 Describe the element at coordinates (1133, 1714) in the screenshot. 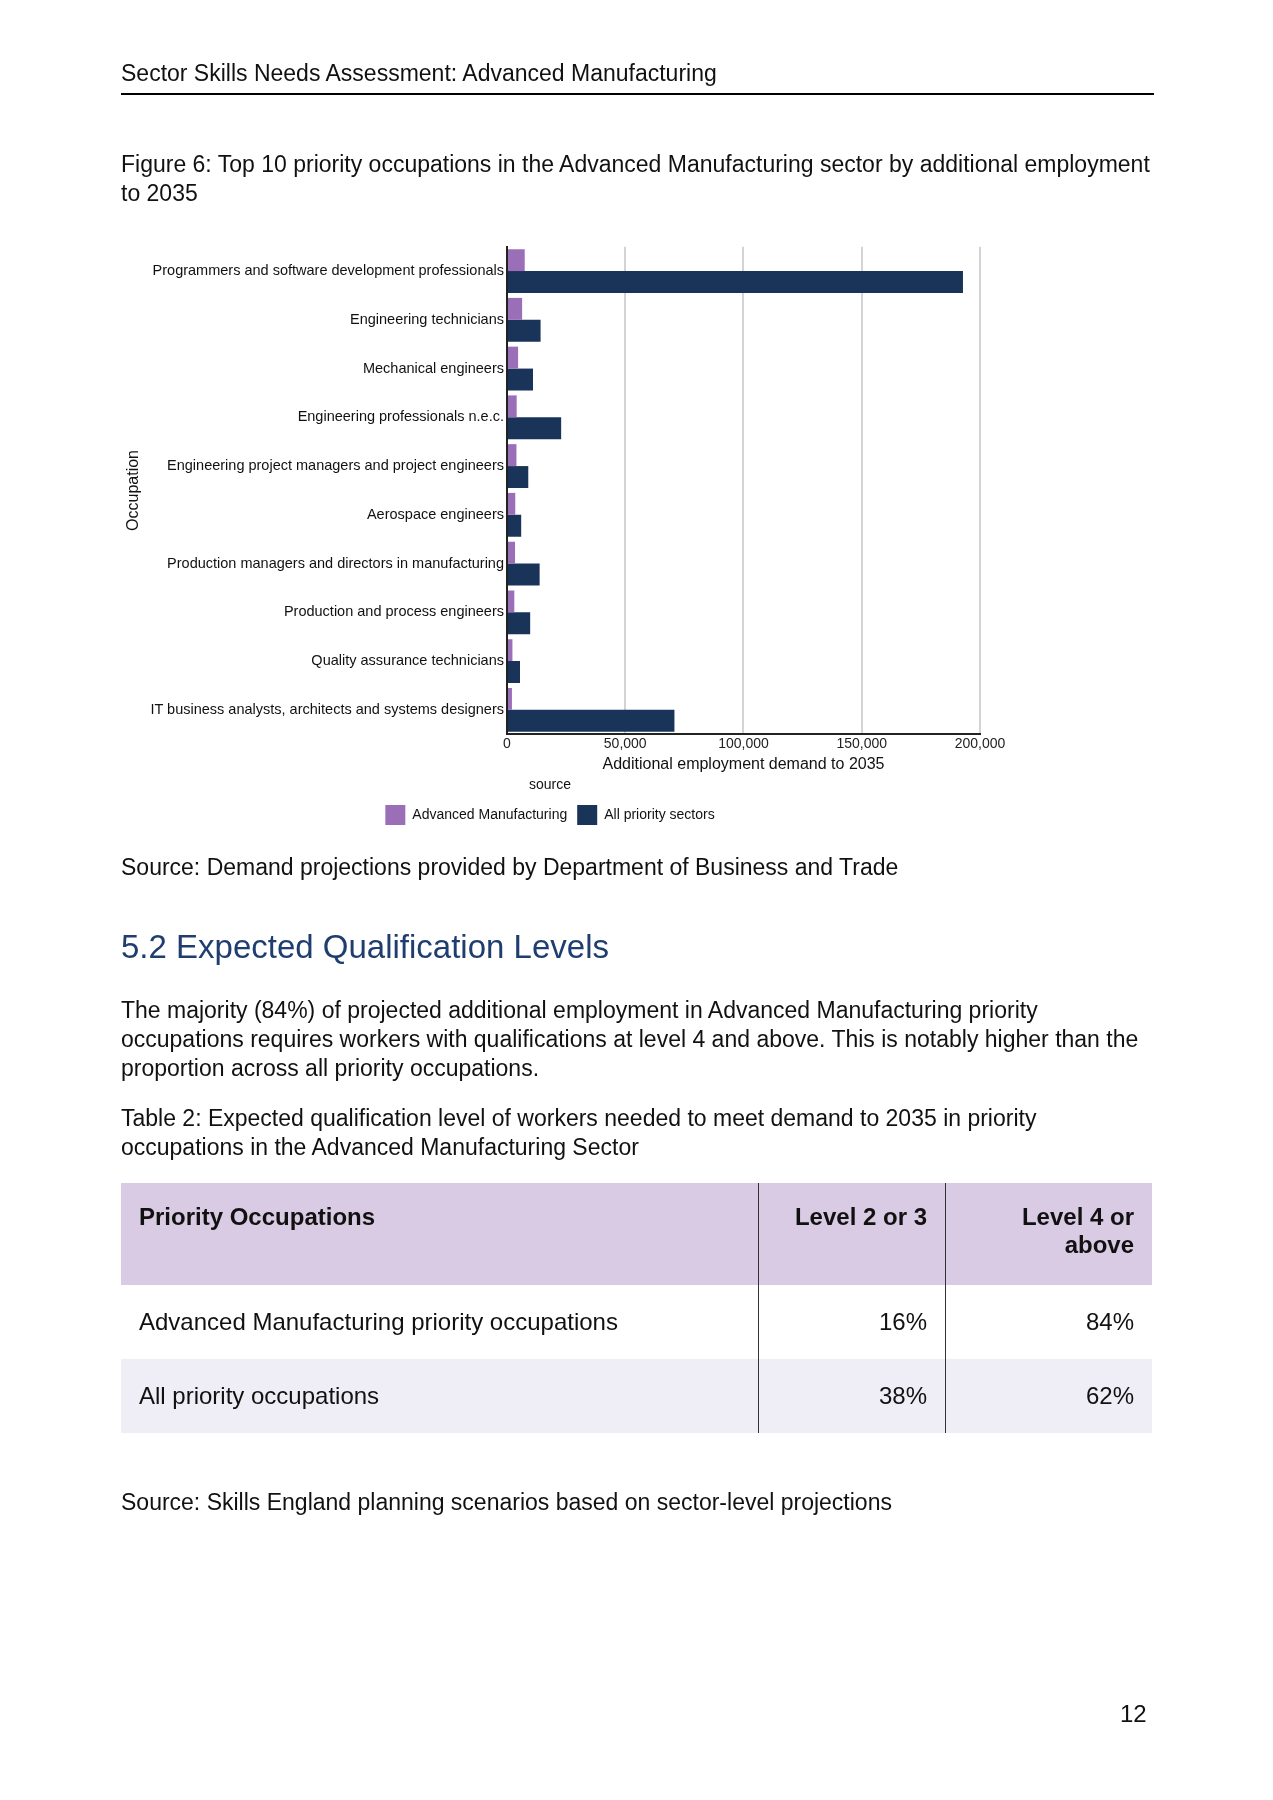

I see `text: 12` at that location.